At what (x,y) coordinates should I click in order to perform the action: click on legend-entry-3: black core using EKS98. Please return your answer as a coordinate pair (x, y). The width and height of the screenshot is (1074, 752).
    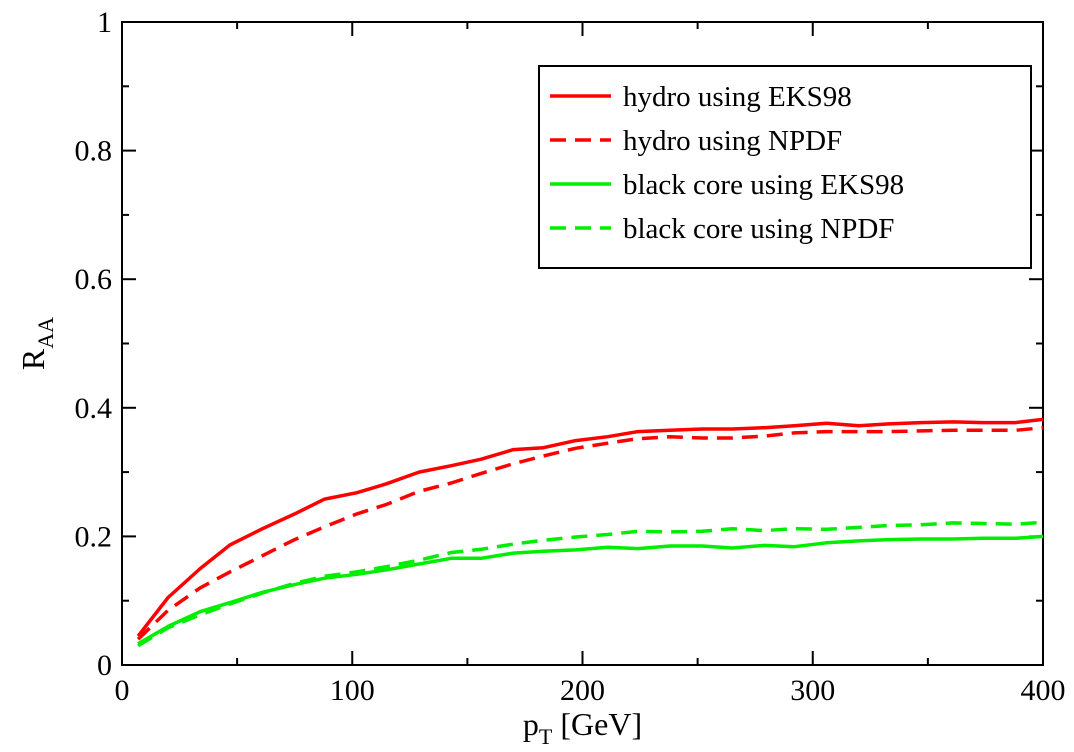
    Looking at the image, I should click on (763, 185).